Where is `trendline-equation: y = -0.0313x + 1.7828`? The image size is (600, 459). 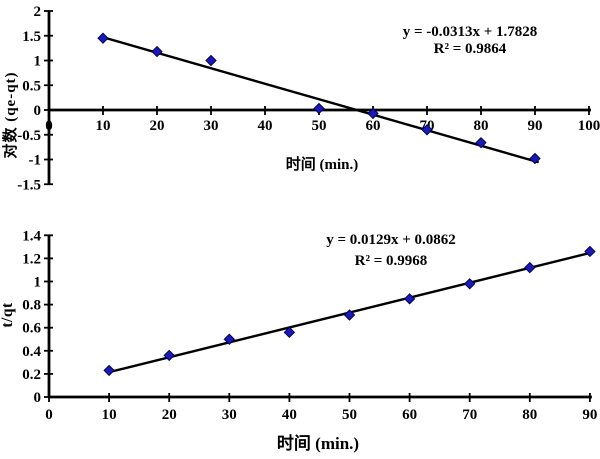 trendline-equation: y = -0.0313x + 1.7828 is located at coordinates (470, 32).